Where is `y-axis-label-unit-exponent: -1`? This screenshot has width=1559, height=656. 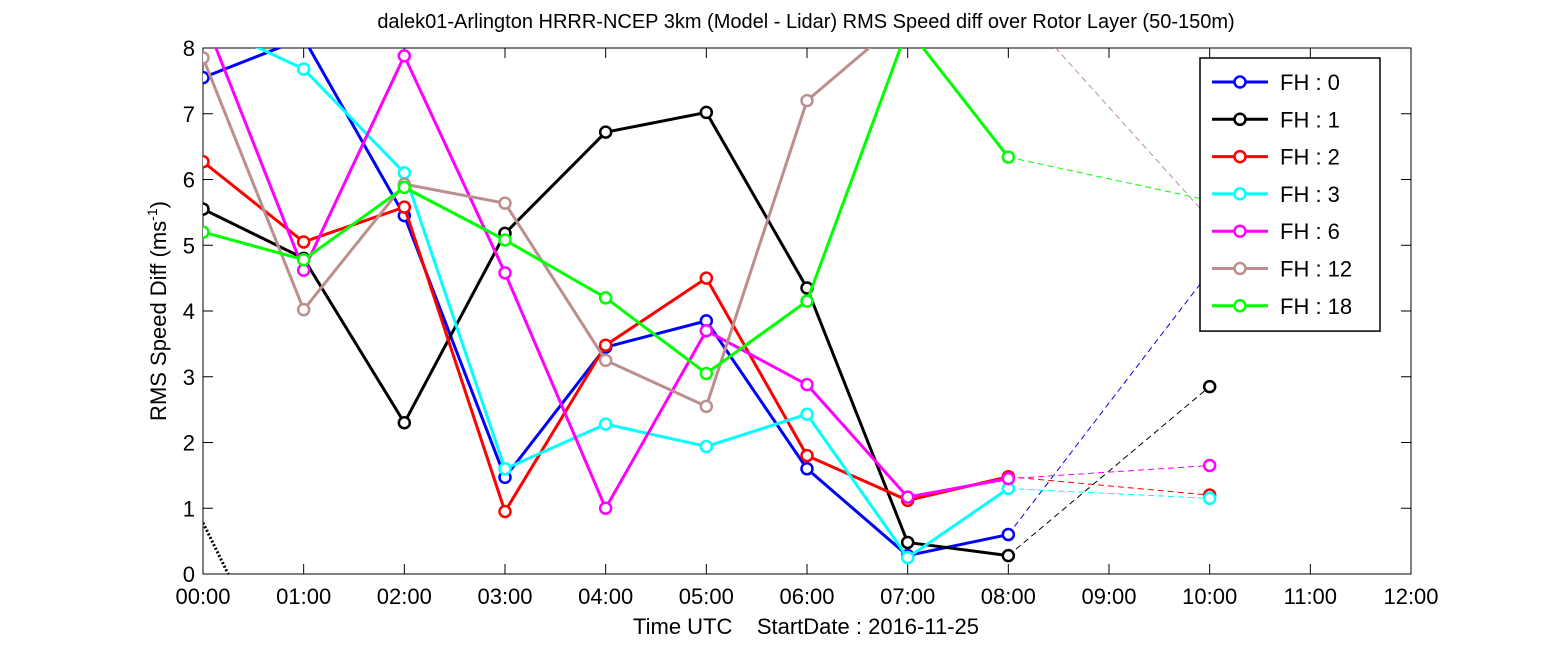
y-axis-label-unit-exponent: -1 is located at coordinates (152, 214).